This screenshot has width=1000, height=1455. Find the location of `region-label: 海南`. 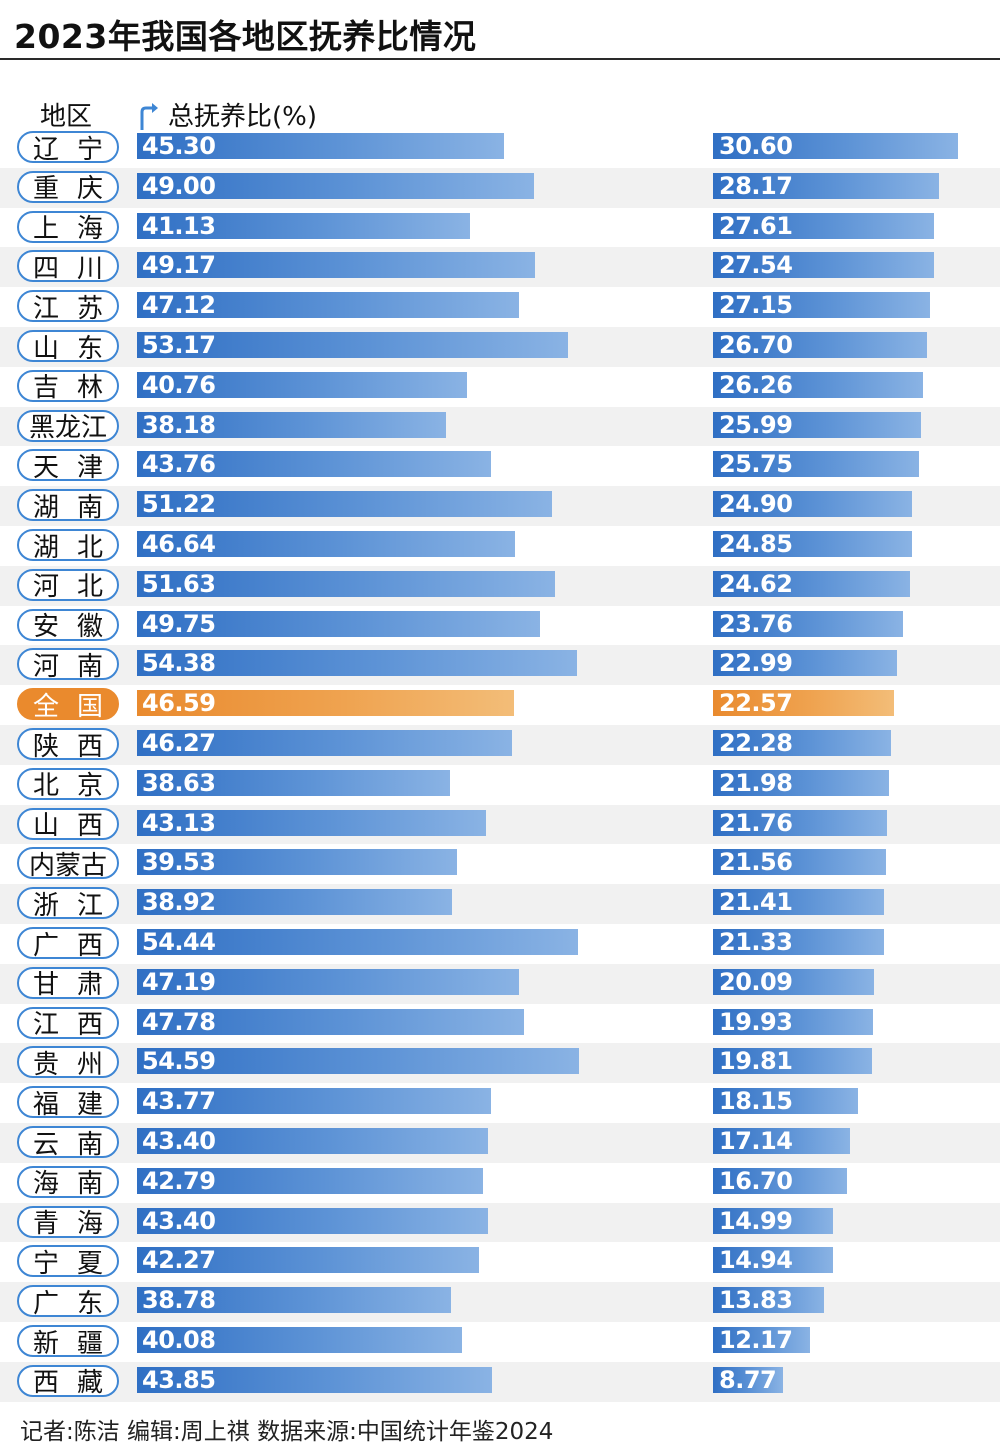

region-label: 海南 is located at coordinates (68, 1181).